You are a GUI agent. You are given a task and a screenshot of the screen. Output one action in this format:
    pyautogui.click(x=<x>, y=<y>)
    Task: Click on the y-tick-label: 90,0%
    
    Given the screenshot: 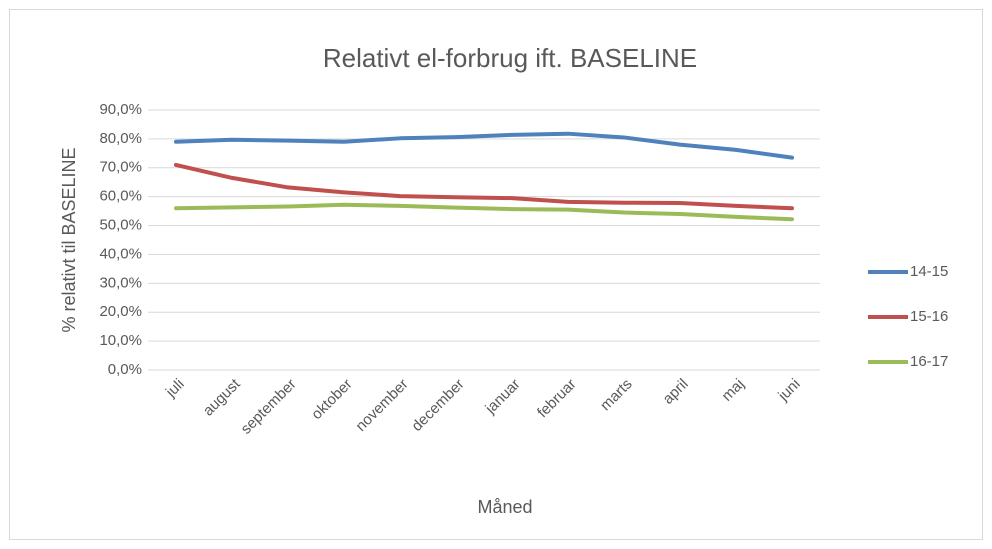 What is the action you would take?
    pyautogui.click(x=120, y=109)
    